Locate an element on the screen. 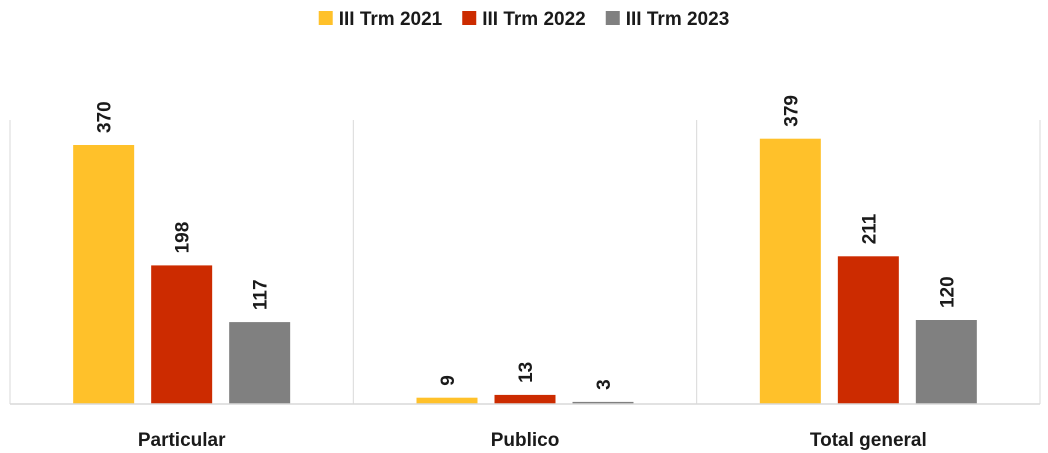  legend-label: III Trm 2023 is located at coordinates (678, 19).